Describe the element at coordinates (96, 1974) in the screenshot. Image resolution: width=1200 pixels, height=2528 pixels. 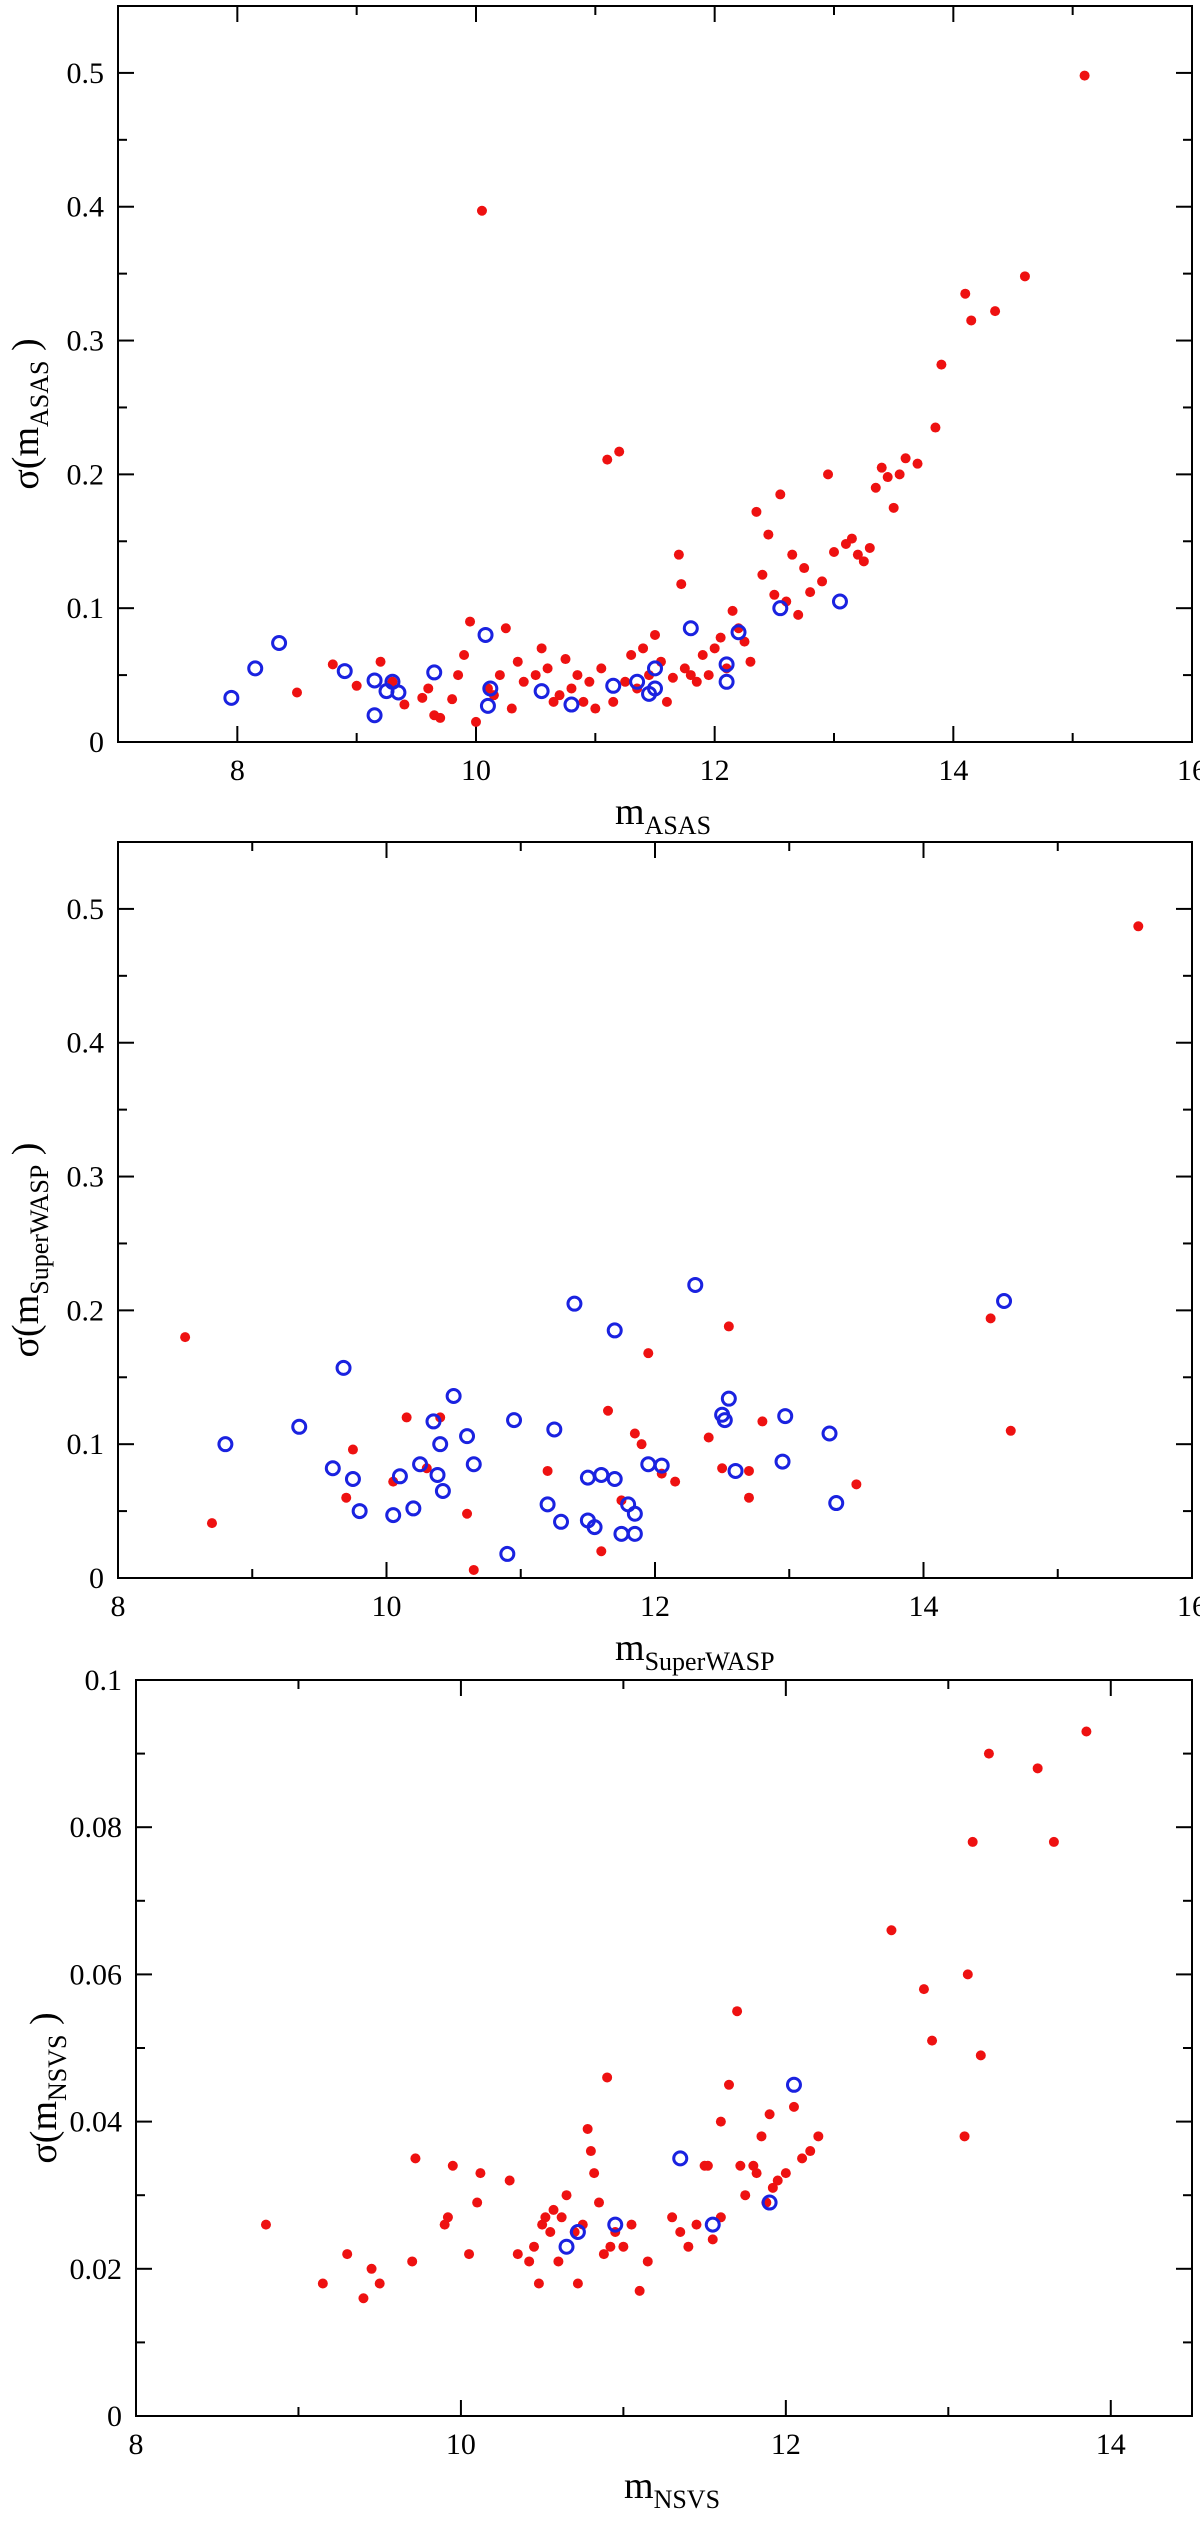
I see `y-tick-label: 0.06` at that location.